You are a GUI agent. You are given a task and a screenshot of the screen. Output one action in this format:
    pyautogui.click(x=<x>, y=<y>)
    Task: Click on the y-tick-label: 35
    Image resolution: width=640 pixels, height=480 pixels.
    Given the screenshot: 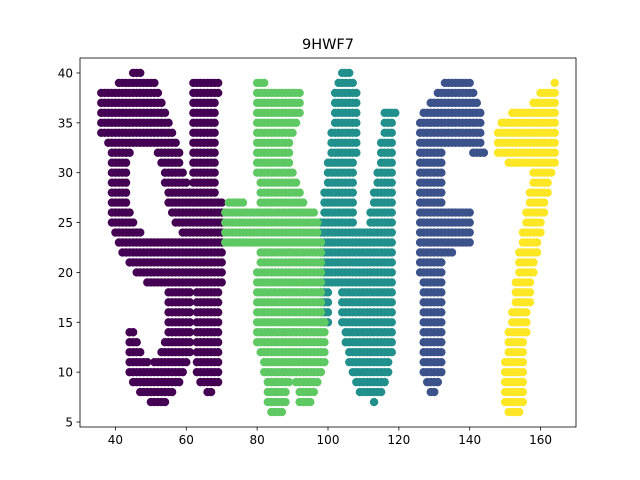 What is the action you would take?
    pyautogui.click(x=65, y=123)
    